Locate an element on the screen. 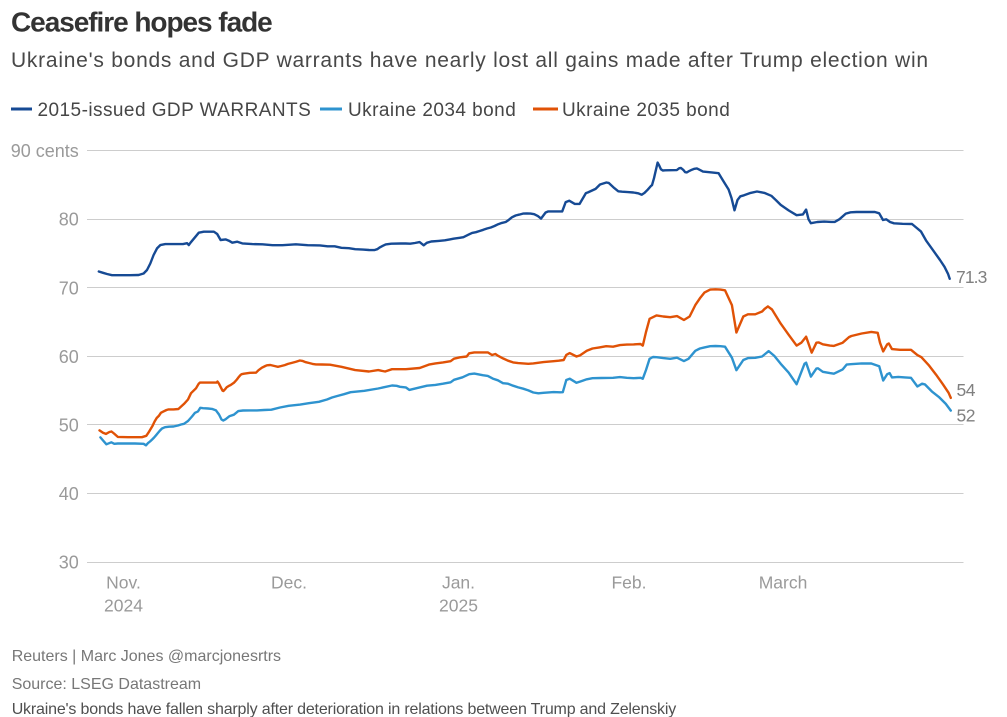 The height and width of the screenshot is (717, 1007). svg-text: 30 is located at coordinates (69, 563).